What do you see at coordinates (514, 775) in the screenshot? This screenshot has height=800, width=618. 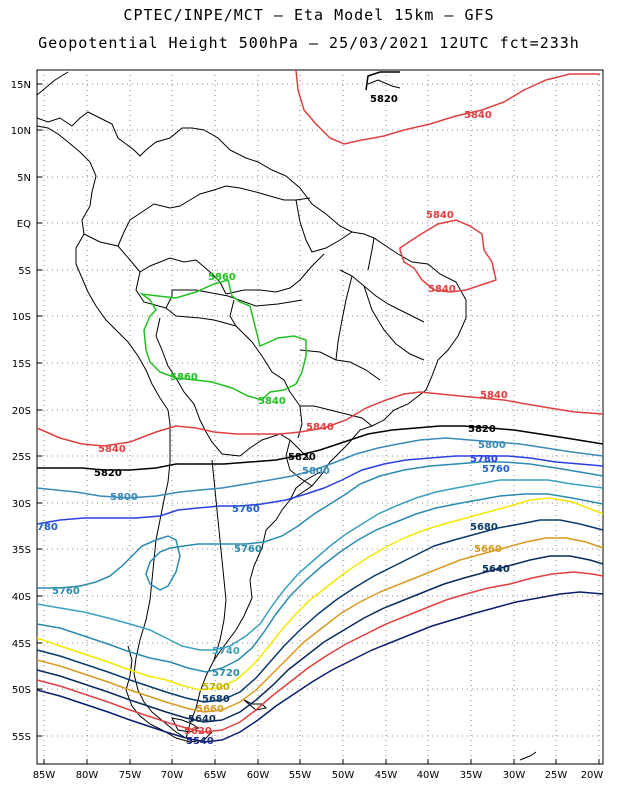 I see `lon-label: 30W` at bounding box center [514, 775].